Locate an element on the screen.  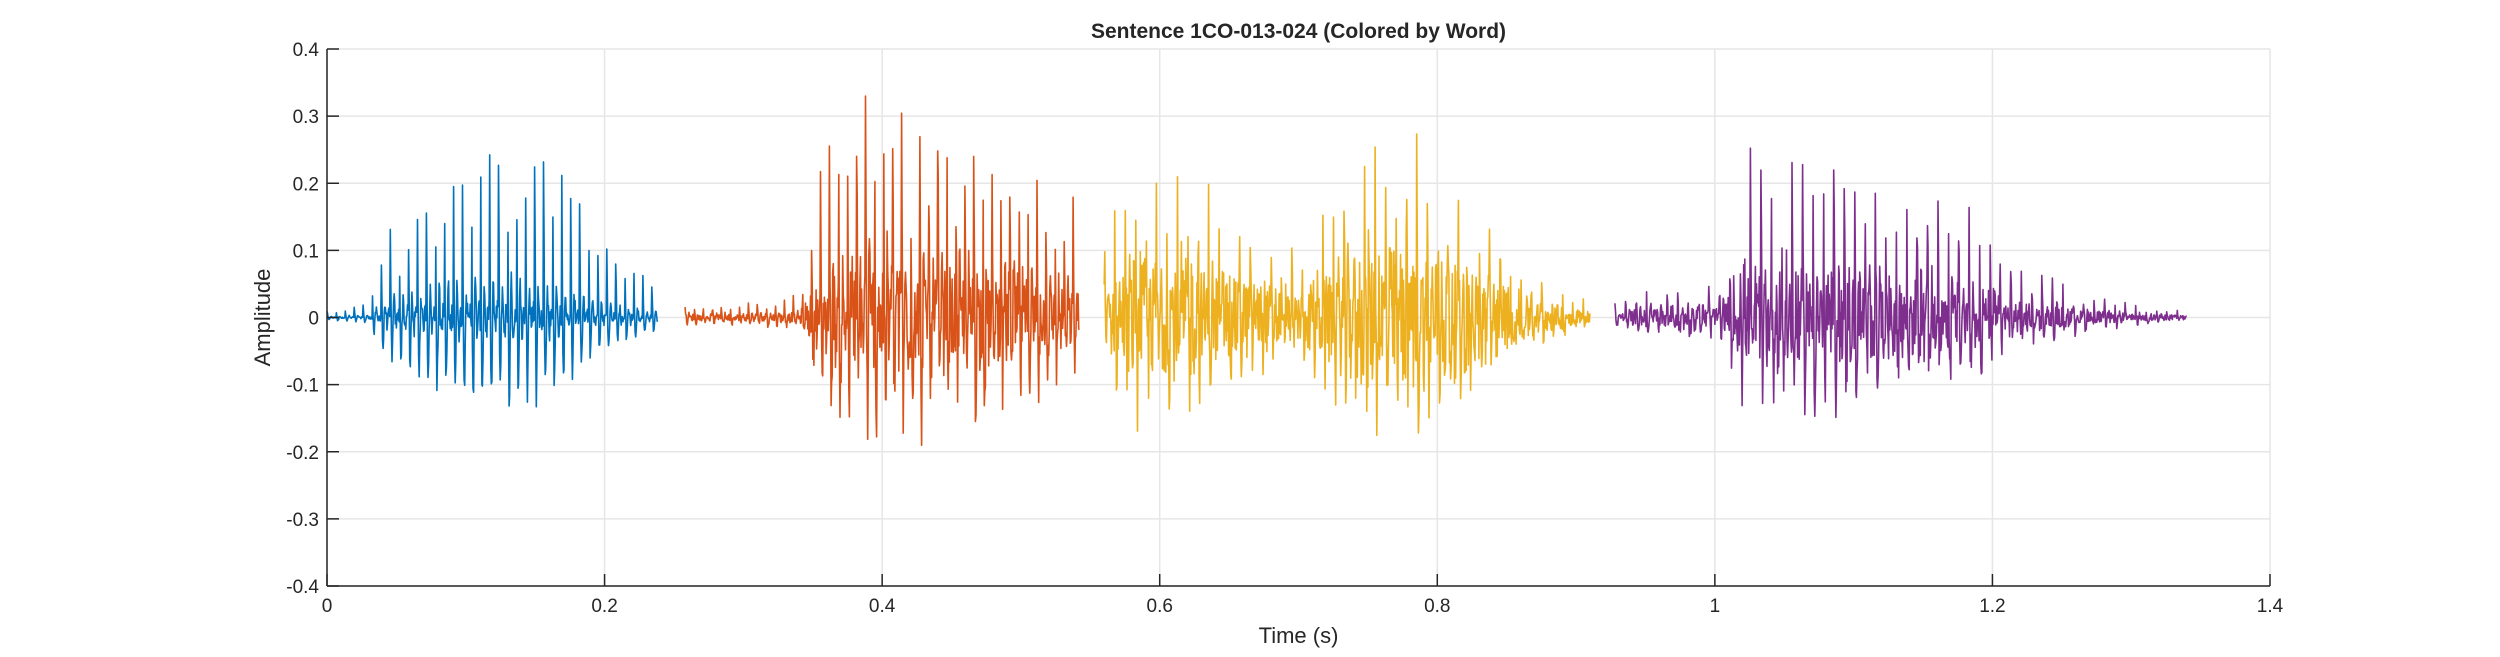
y-tick-label: 0.3 is located at coordinates (306, 117).